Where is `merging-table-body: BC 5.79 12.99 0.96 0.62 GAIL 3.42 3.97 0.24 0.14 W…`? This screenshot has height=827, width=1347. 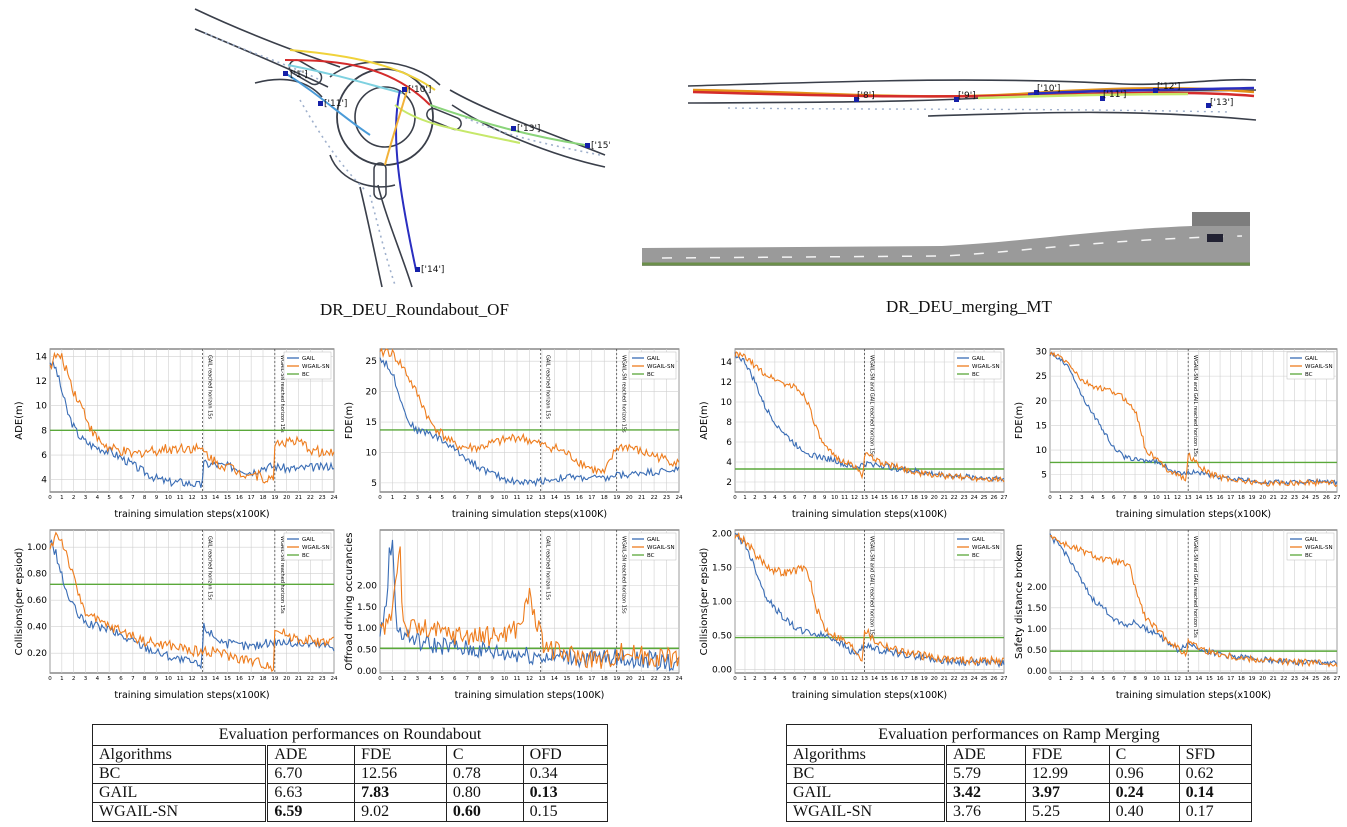 merging-table-body: BC 5.79 12.99 0.96 0.62 GAIL 3.42 3.97 0.24 0.14 W… is located at coordinates (1019, 793).